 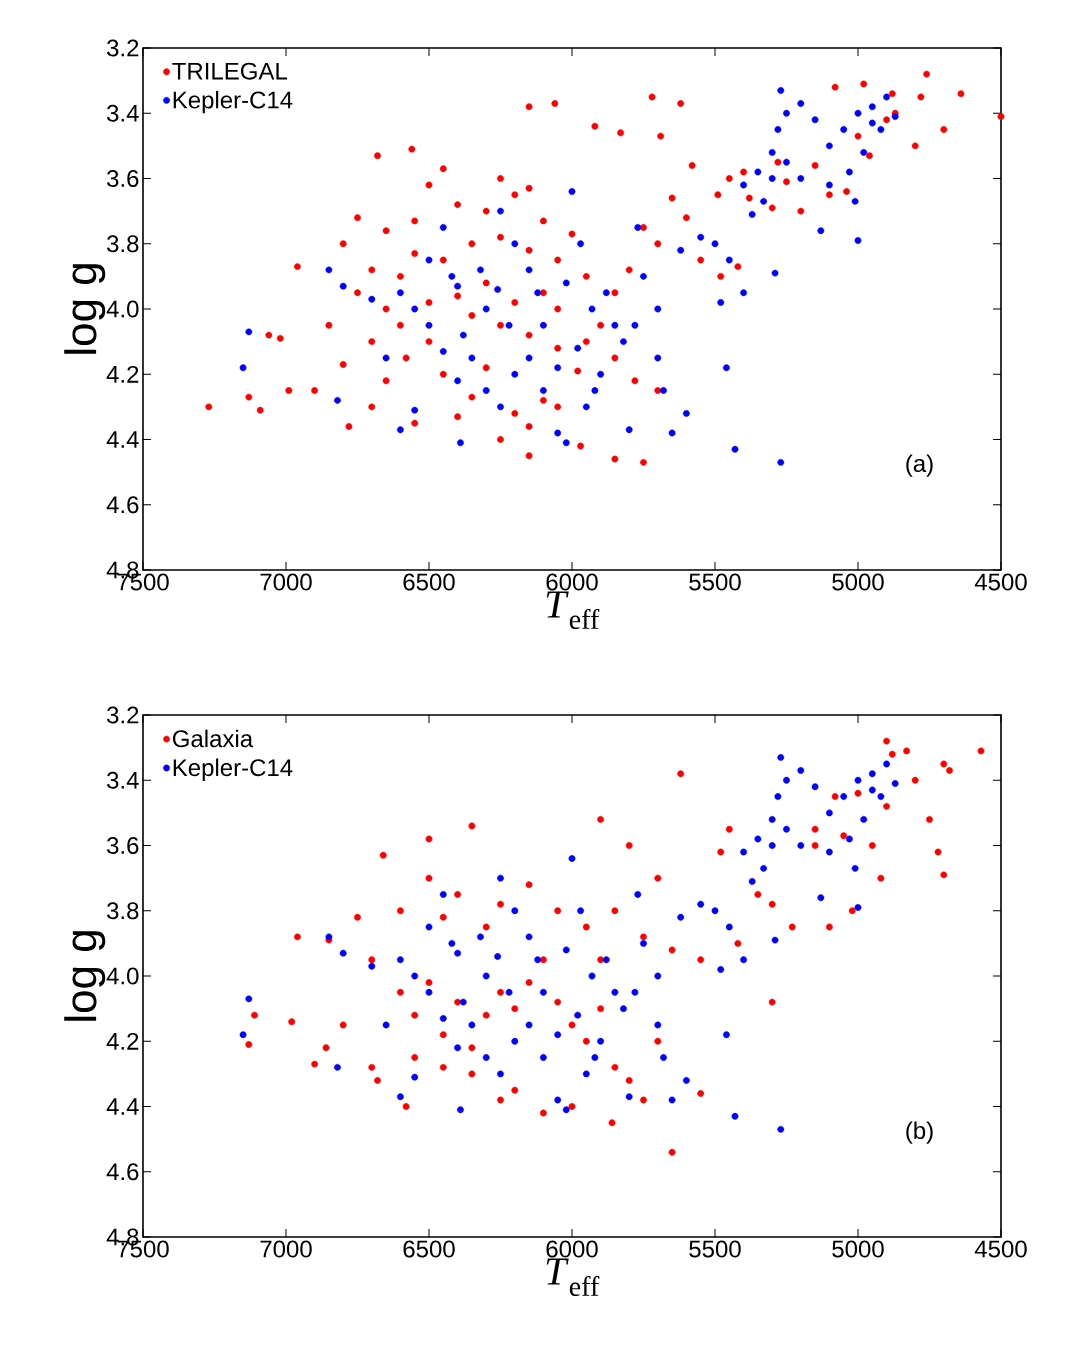 I want to click on legend-label: TRILEGAL, so click(x=229, y=71).